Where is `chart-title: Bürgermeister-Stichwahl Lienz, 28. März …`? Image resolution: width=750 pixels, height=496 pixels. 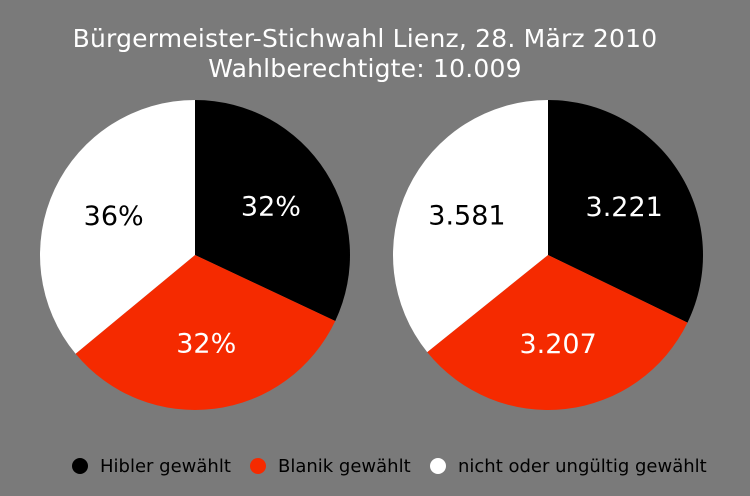
chart-title: Bürgermeister-Stichwahl Lienz, 28. März … is located at coordinates (365, 38).